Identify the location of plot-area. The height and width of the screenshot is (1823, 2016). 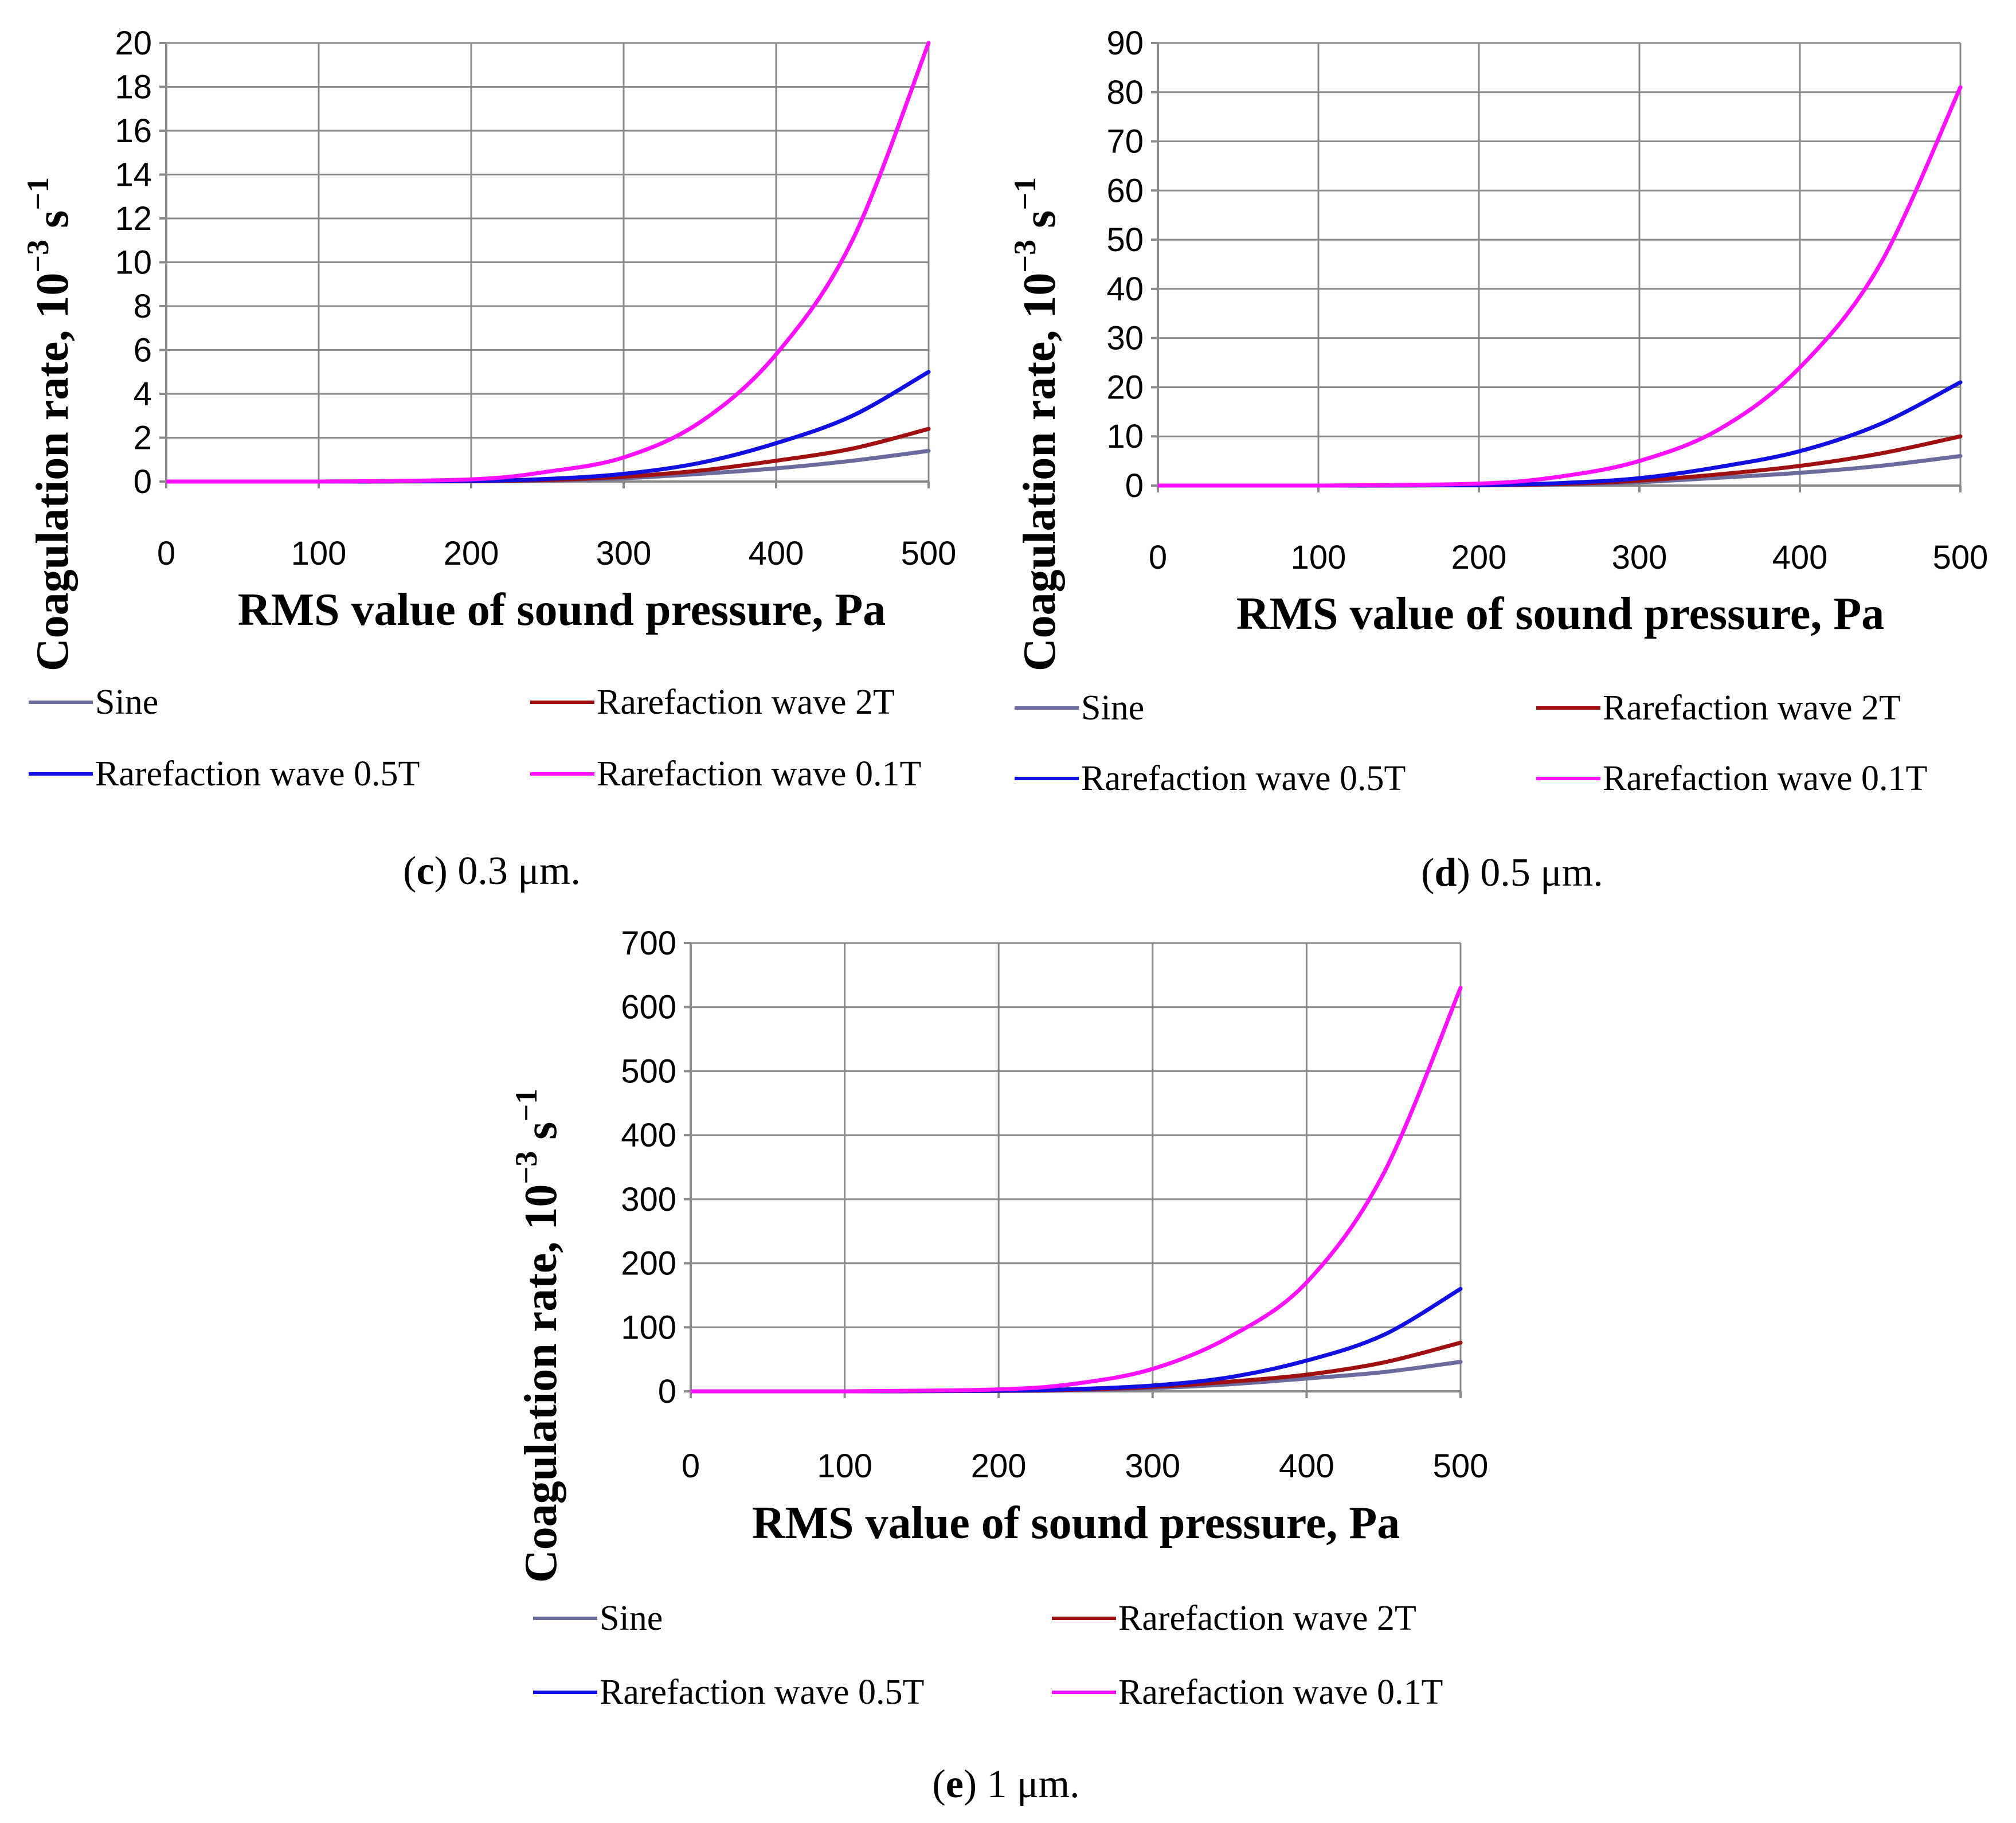
(1559, 264).